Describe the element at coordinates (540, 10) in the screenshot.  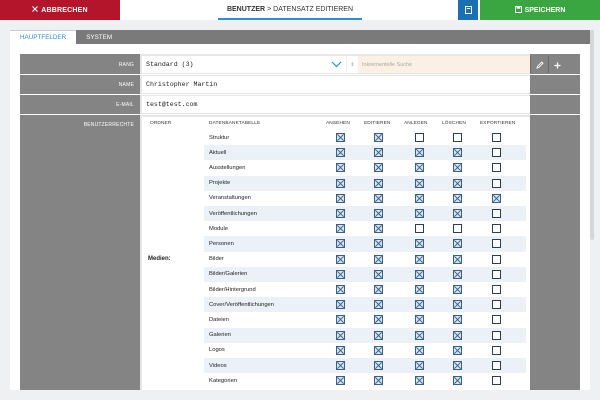
I see `save-button: SPEICHERN` at that location.